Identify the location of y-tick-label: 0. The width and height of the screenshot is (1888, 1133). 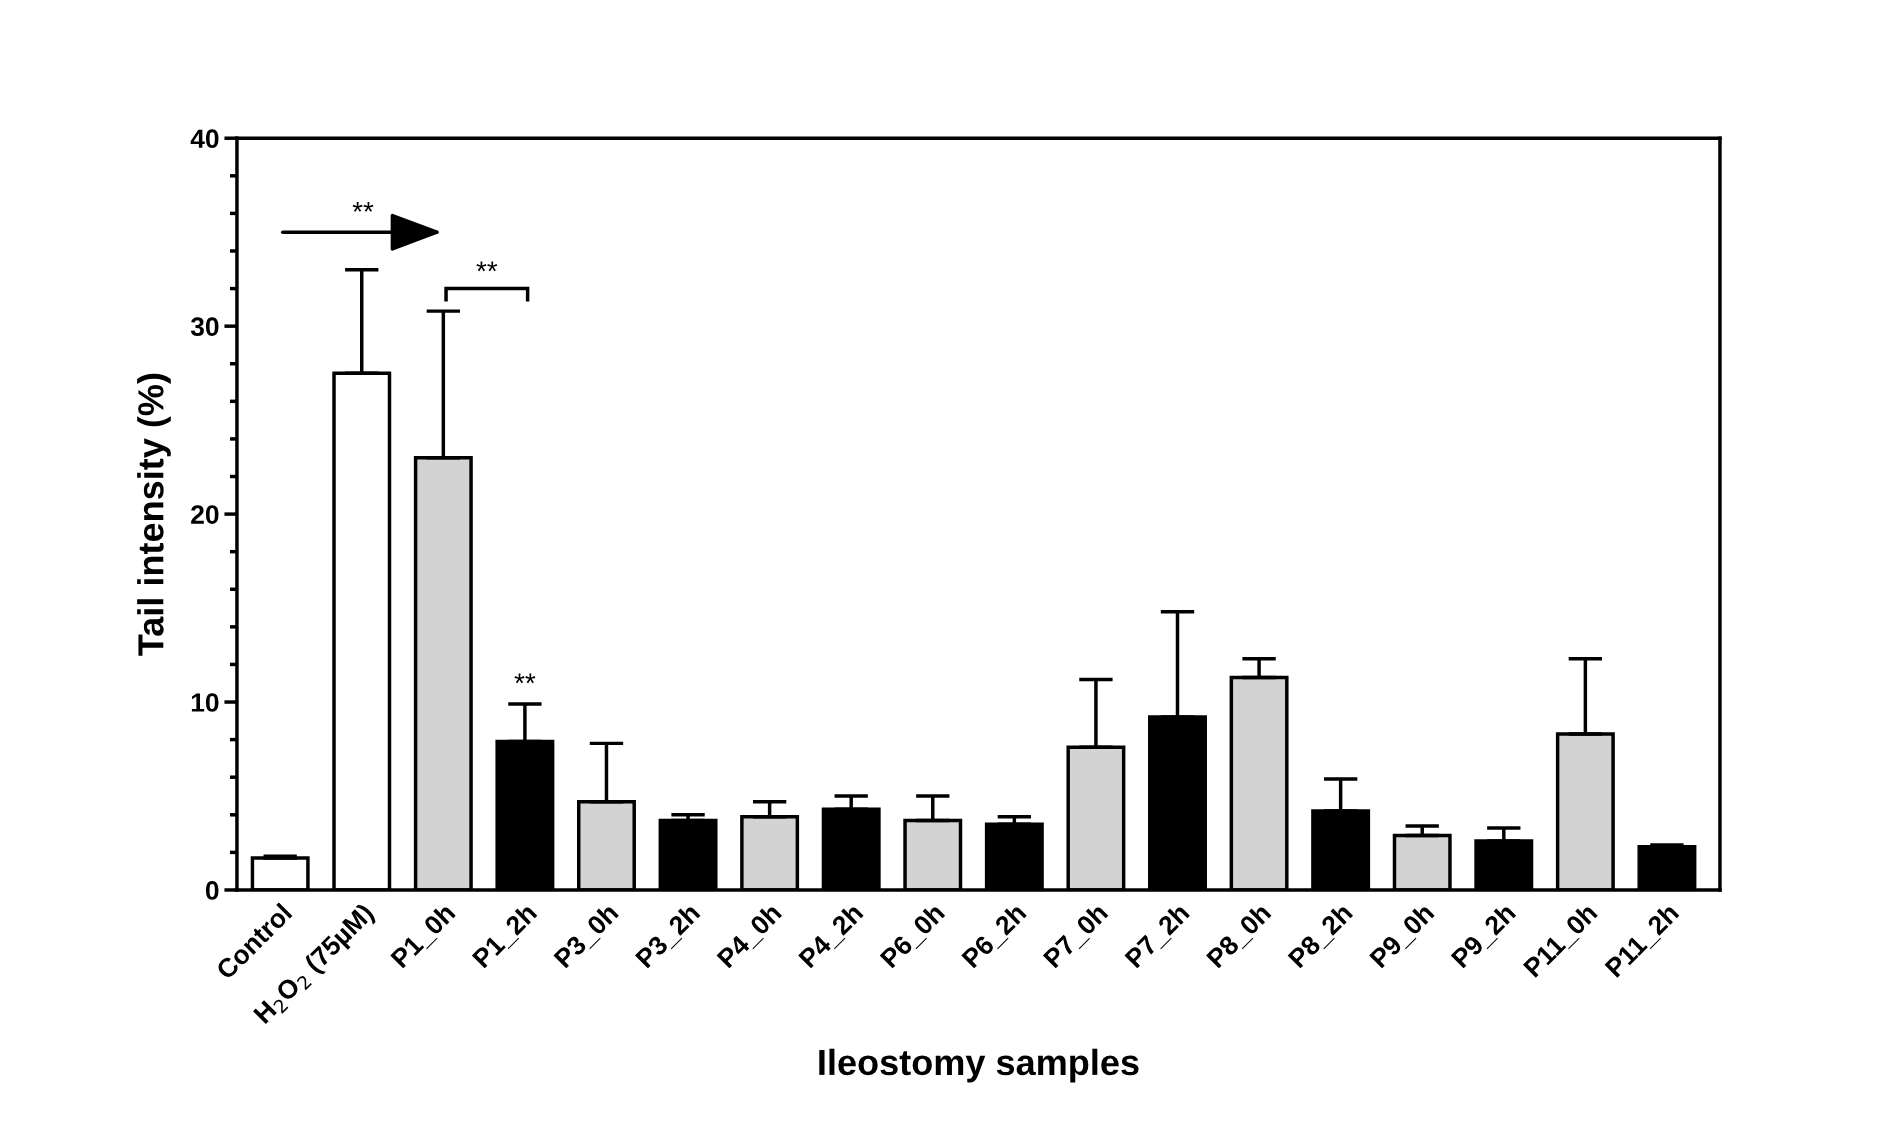
(212, 890).